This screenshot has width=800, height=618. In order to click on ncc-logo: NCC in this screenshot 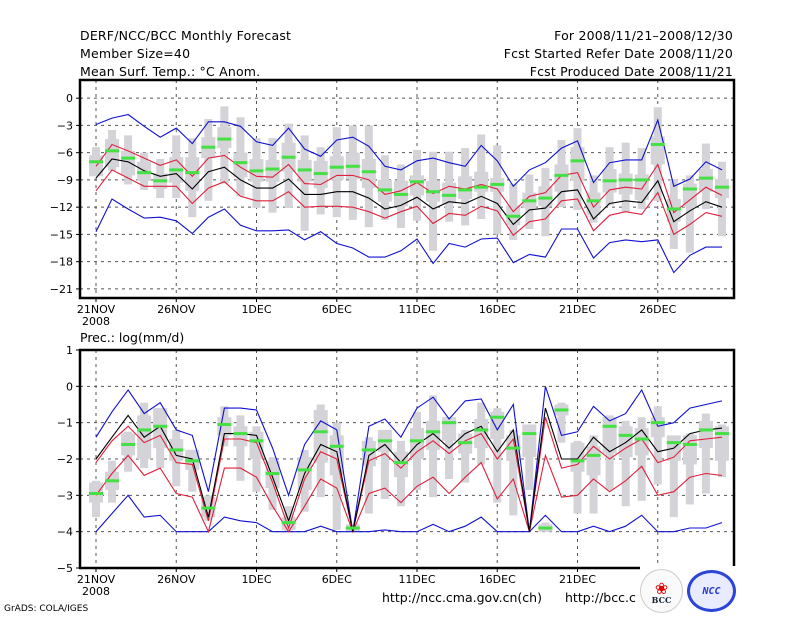, I will do `click(711, 591)`.